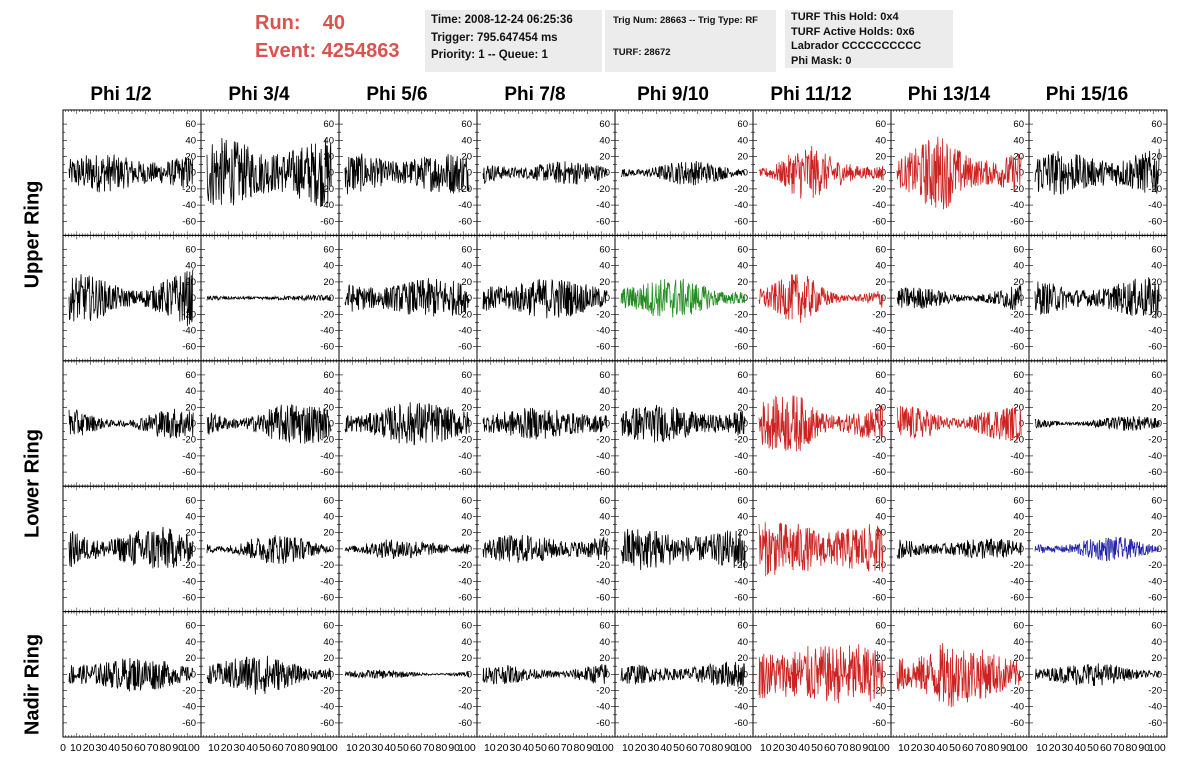  What do you see at coordinates (642, 52) in the screenshot?
I see `turf-text: TURF: 28672` at bounding box center [642, 52].